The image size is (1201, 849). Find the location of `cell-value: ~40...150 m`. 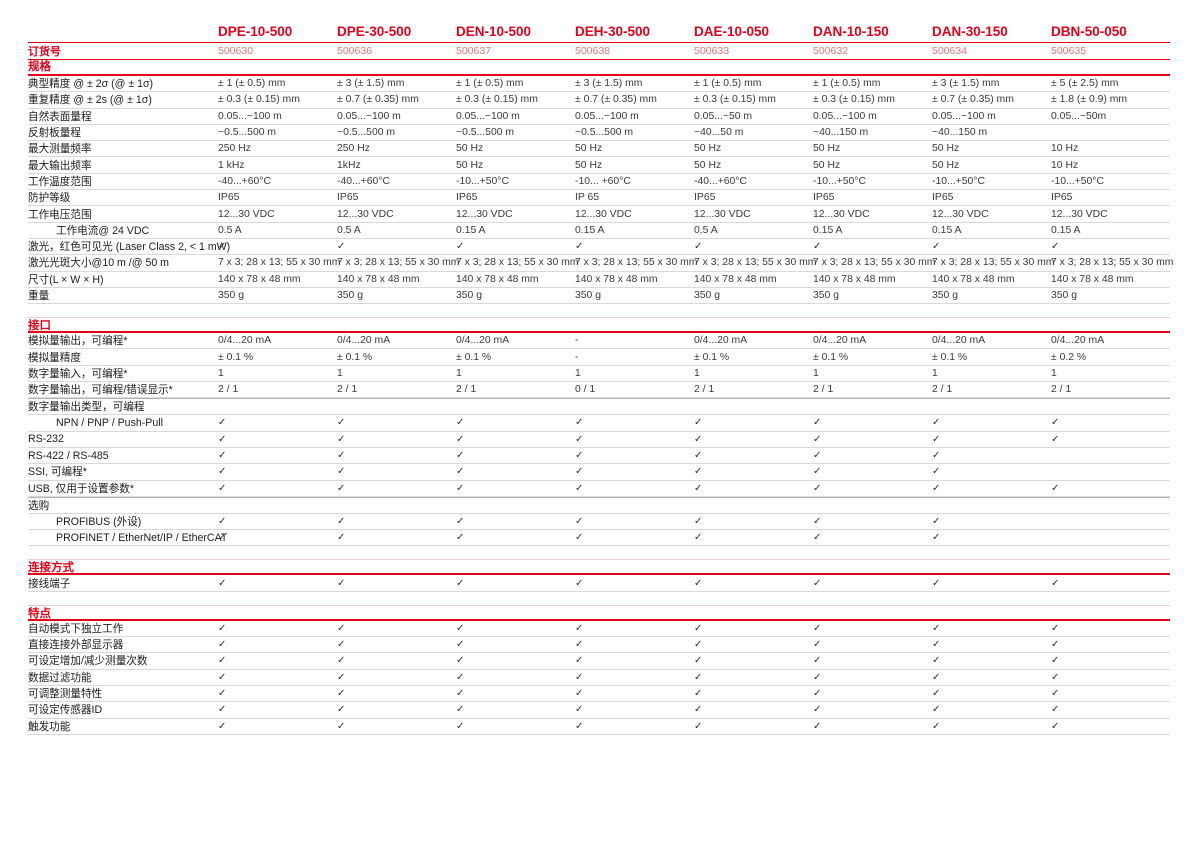

cell-value: ~40...150 m is located at coordinates (960, 133).